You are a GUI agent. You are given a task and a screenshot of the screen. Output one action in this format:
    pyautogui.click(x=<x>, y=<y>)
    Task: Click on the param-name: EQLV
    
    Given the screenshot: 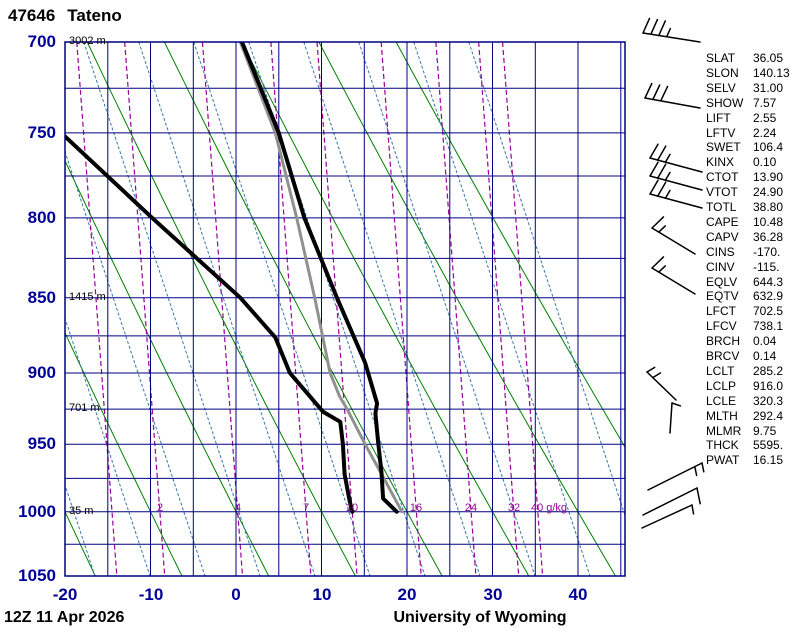 What is the action you would take?
    pyautogui.click(x=722, y=281)
    